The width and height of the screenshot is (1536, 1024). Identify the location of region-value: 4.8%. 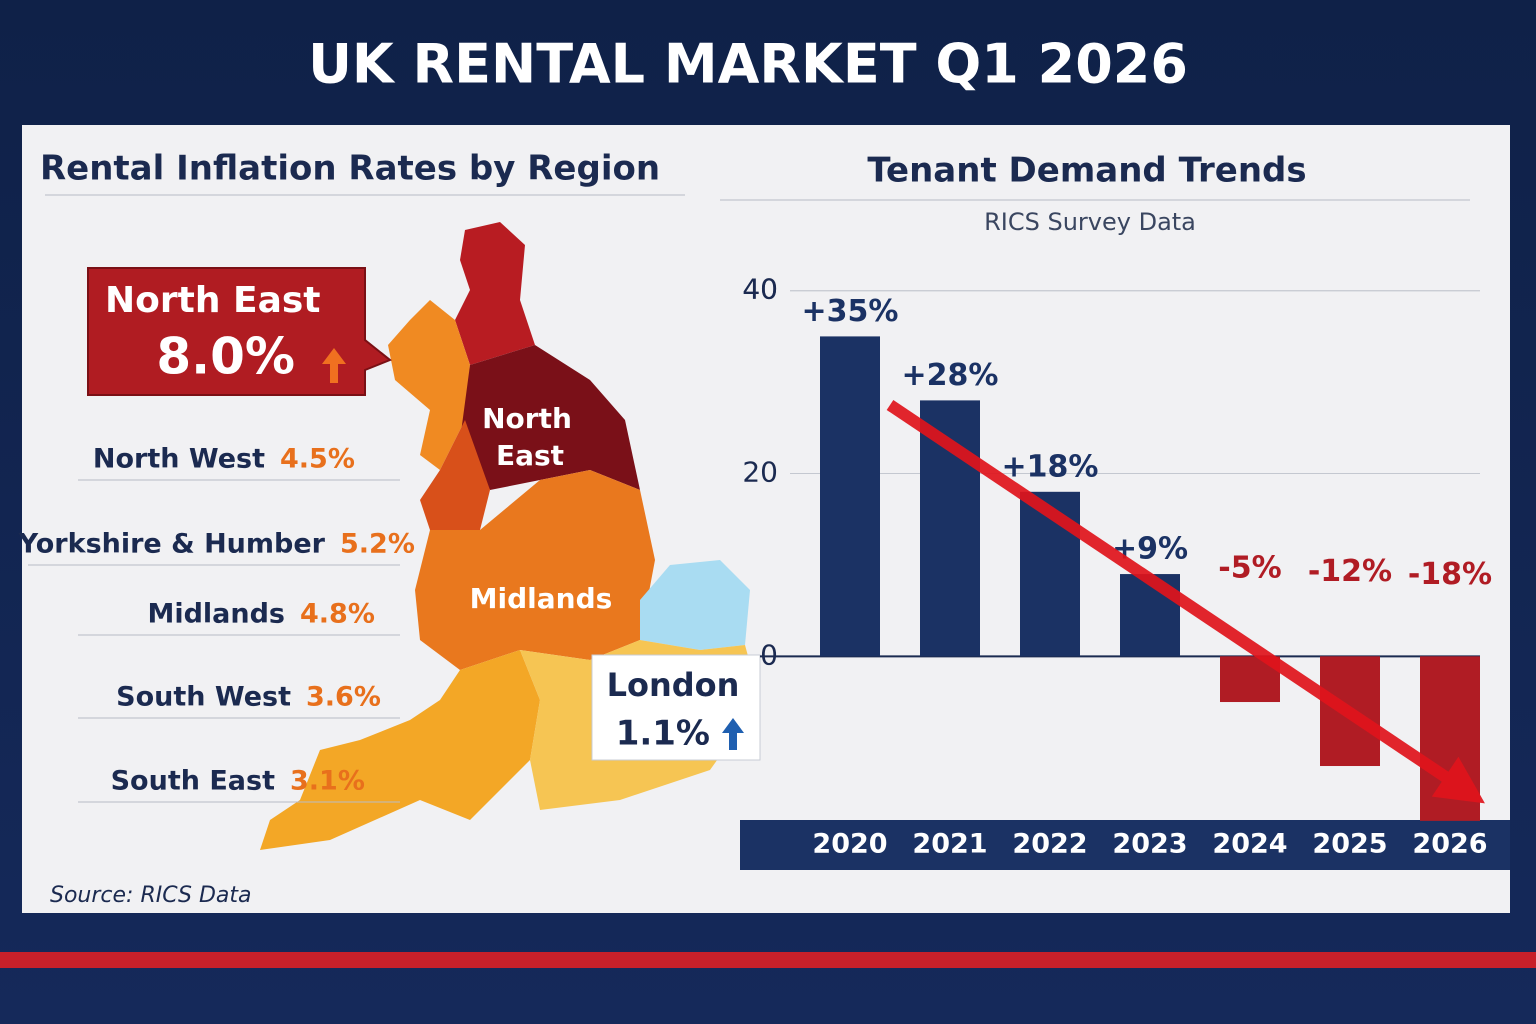
(337, 614).